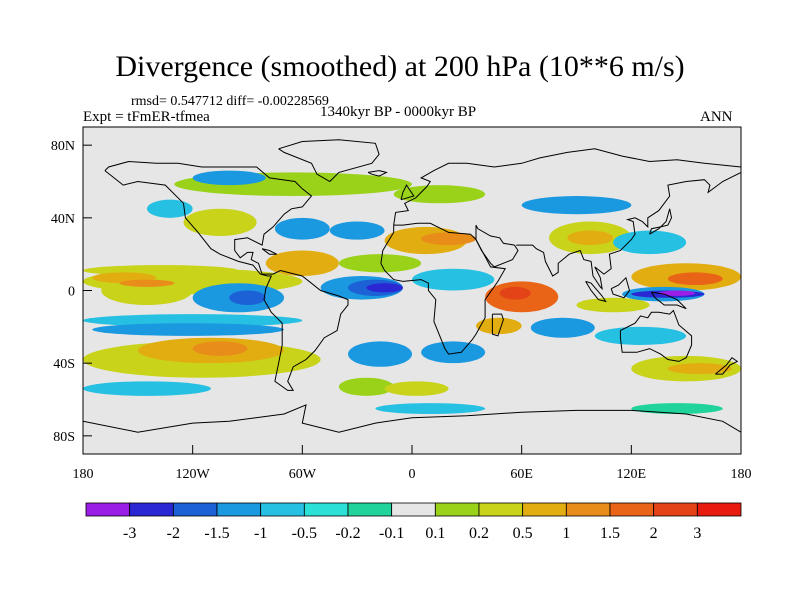 The width and height of the screenshot is (800, 600). What do you see at coordinates (193, 474) in the screenshot?
I see `x-tick-label: 120W` at bounding box center [193, 474].